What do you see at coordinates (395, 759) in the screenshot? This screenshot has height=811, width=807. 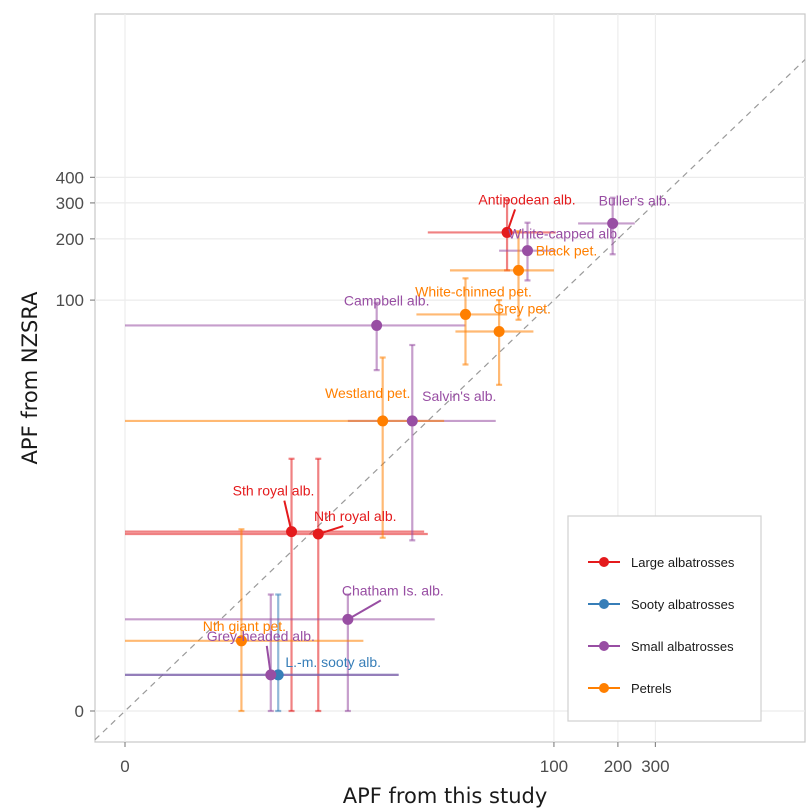 I see `x-axis-ticks: 0 100 200 300` at bounding box center [395, 759].